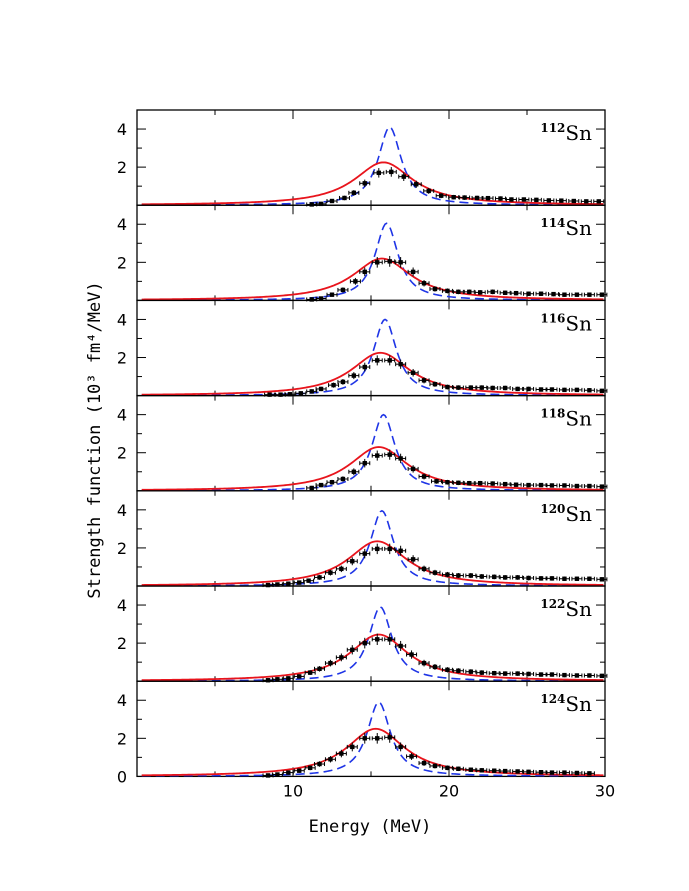 The image size is (689, 891). Describe the element at coordinates (371, 157) in the screenshot. I see `panel-frame` at that location.